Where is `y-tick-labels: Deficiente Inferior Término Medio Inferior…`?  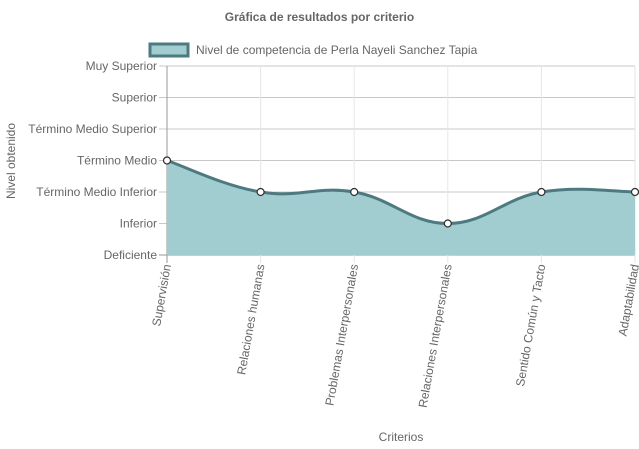 y-tick-labels: Deficiente Inferior Término Medio Inferior… is located at coordinates (92, 160).